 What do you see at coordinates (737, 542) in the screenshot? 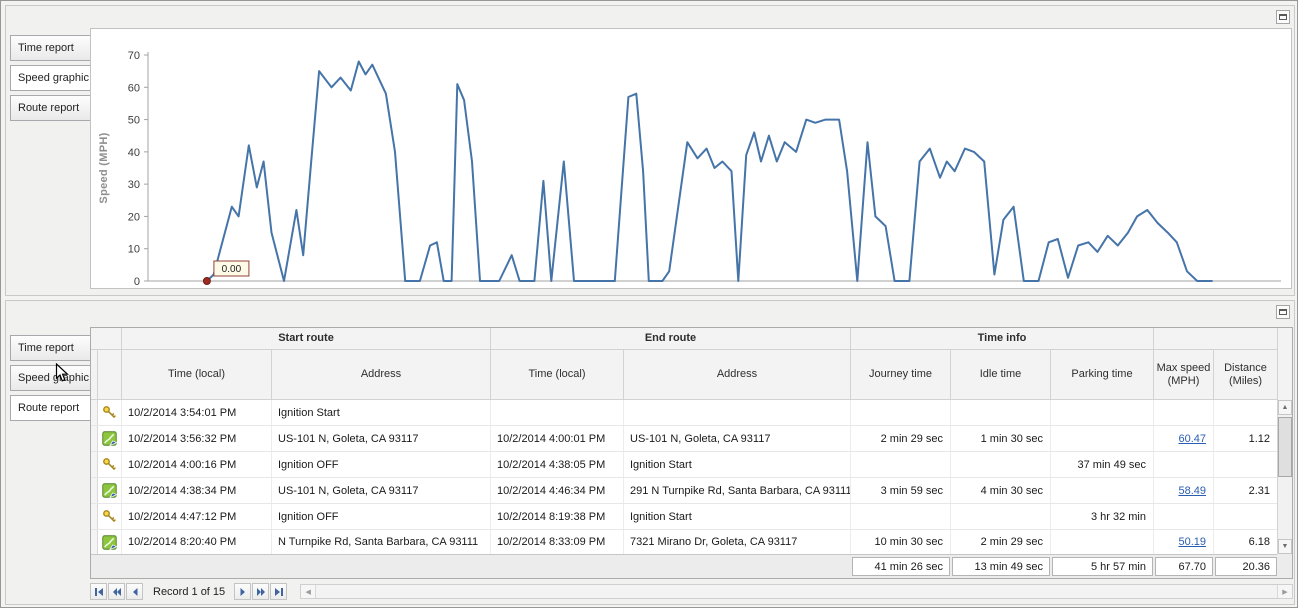
I see `end-address-cell: 7321 Mirano Dr, Goleta, CA 93117` at bounding box center [737, 542].